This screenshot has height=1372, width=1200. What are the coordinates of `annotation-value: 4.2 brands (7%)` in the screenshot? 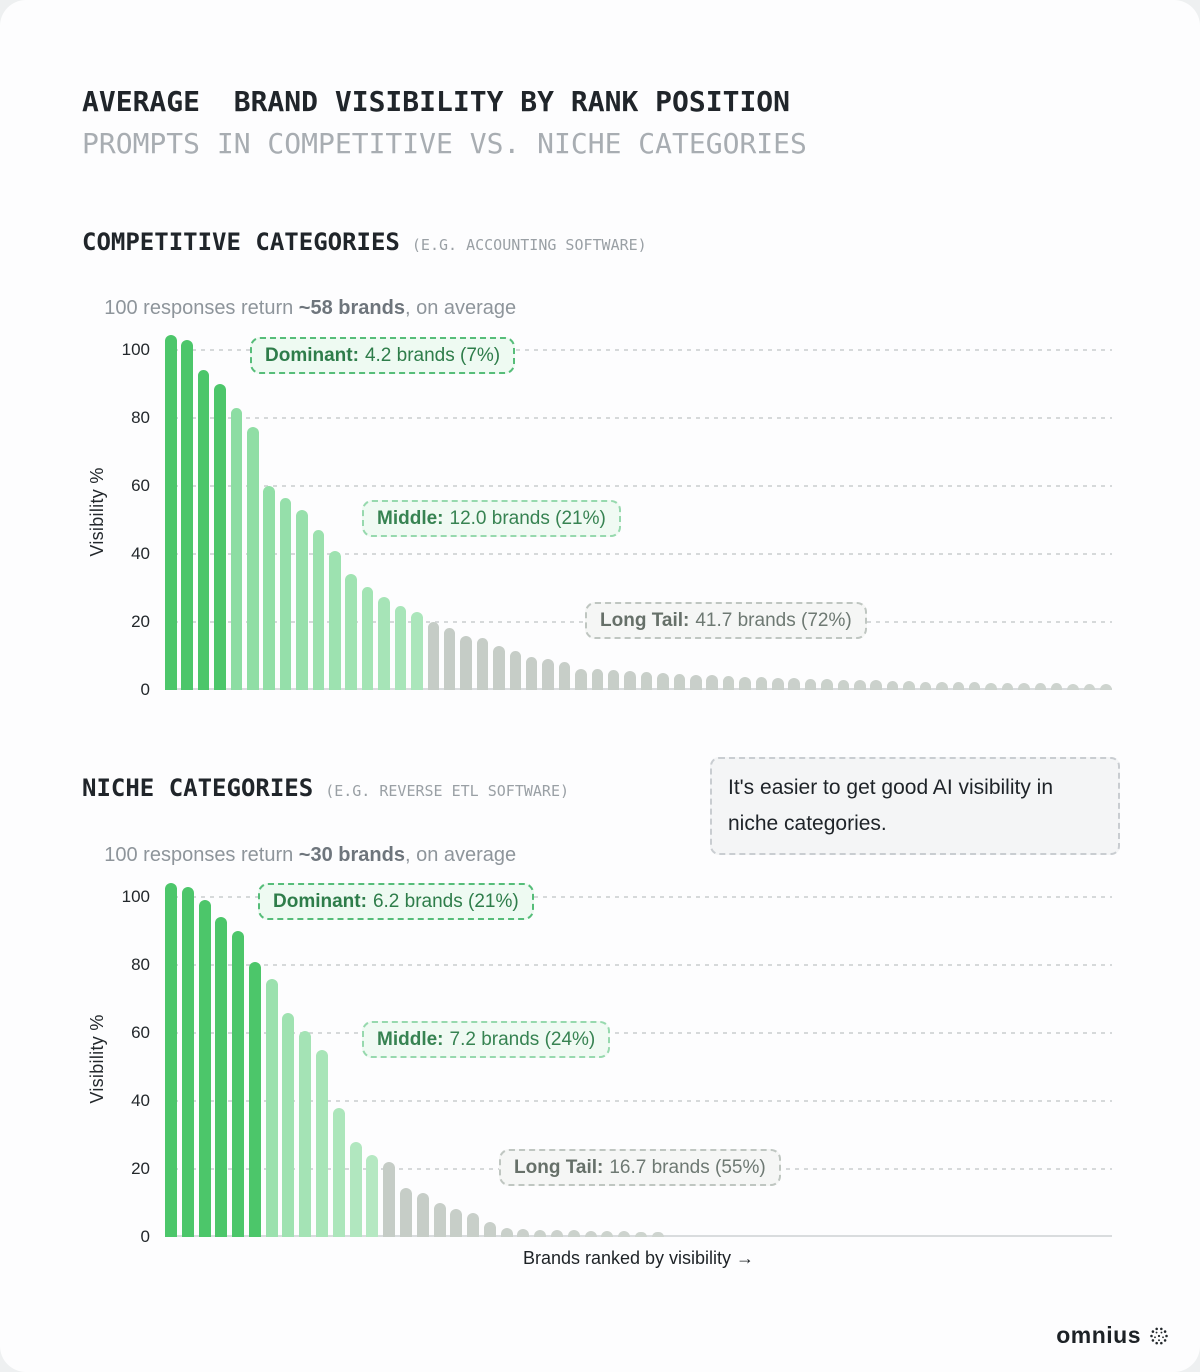 It's located at (432, 355).